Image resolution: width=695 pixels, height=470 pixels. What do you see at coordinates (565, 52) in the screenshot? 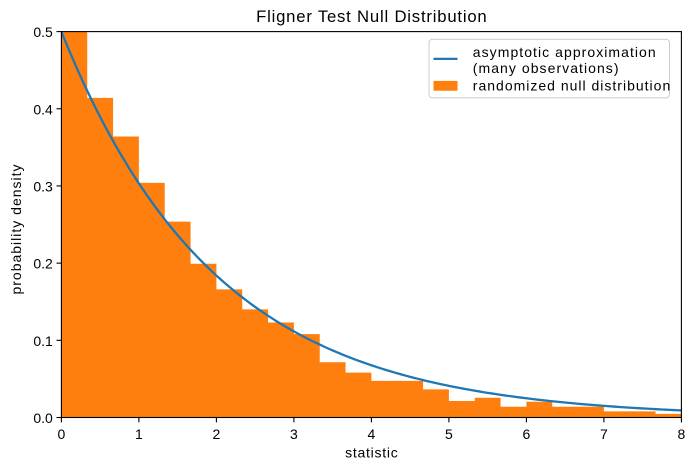
I see `svg-text: asymptotic approximation` at bounding box center [565, 52].